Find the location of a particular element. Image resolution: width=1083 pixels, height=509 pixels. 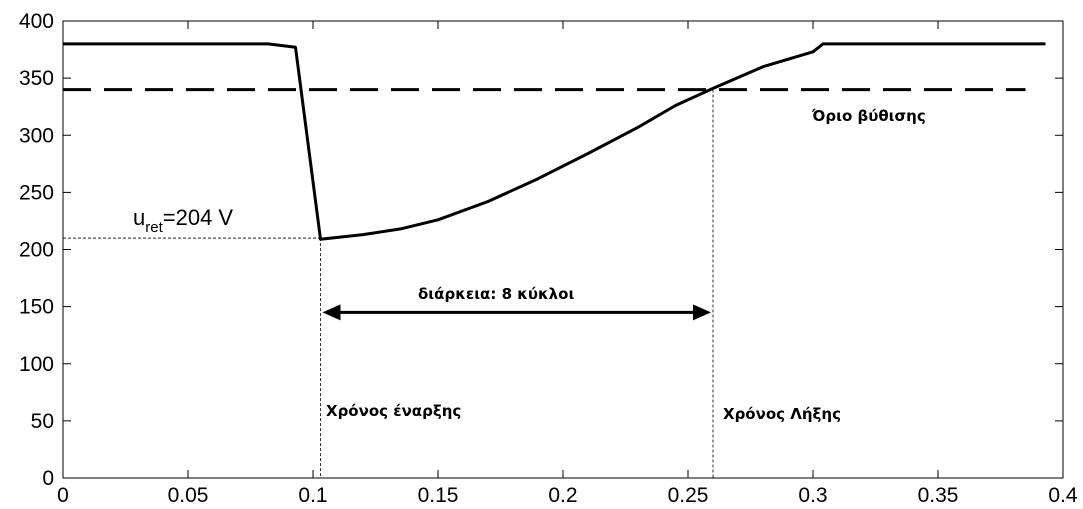

uret-main: u is located at coordinates (139, 217).